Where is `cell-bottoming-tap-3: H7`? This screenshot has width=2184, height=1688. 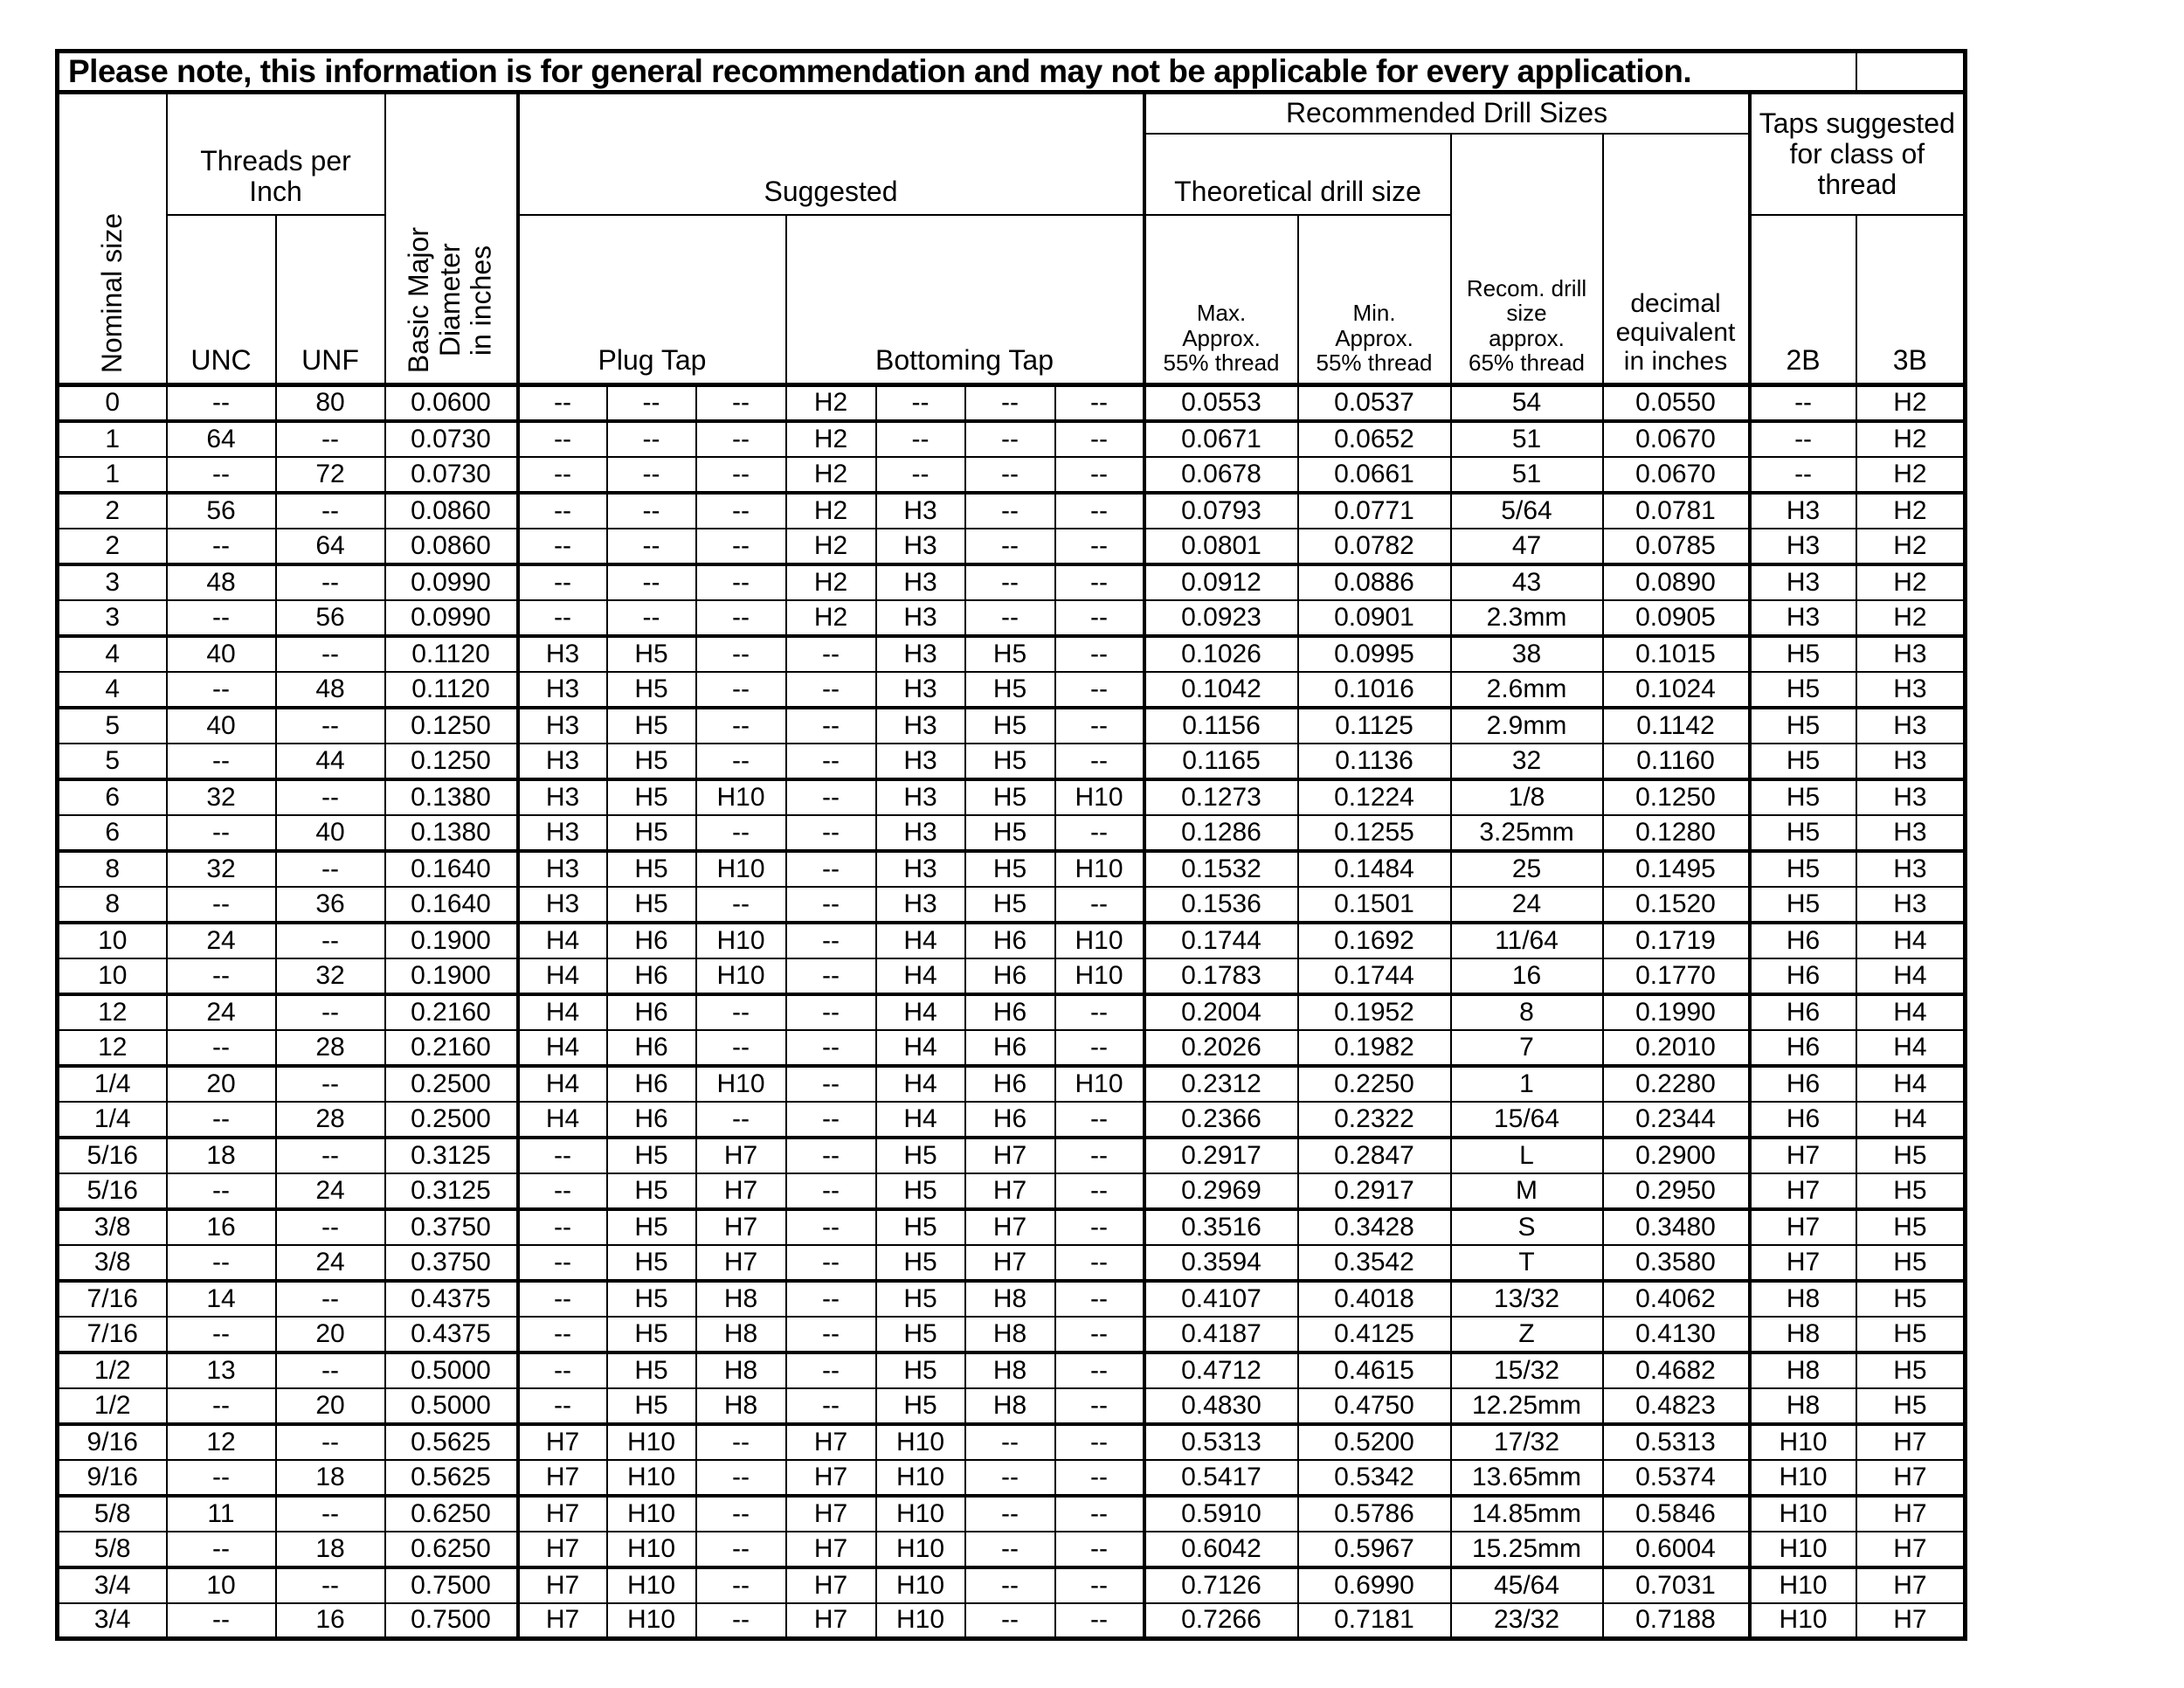
cell-bottoming-tap-3: H7 is located at coordinates (1010, 1191).